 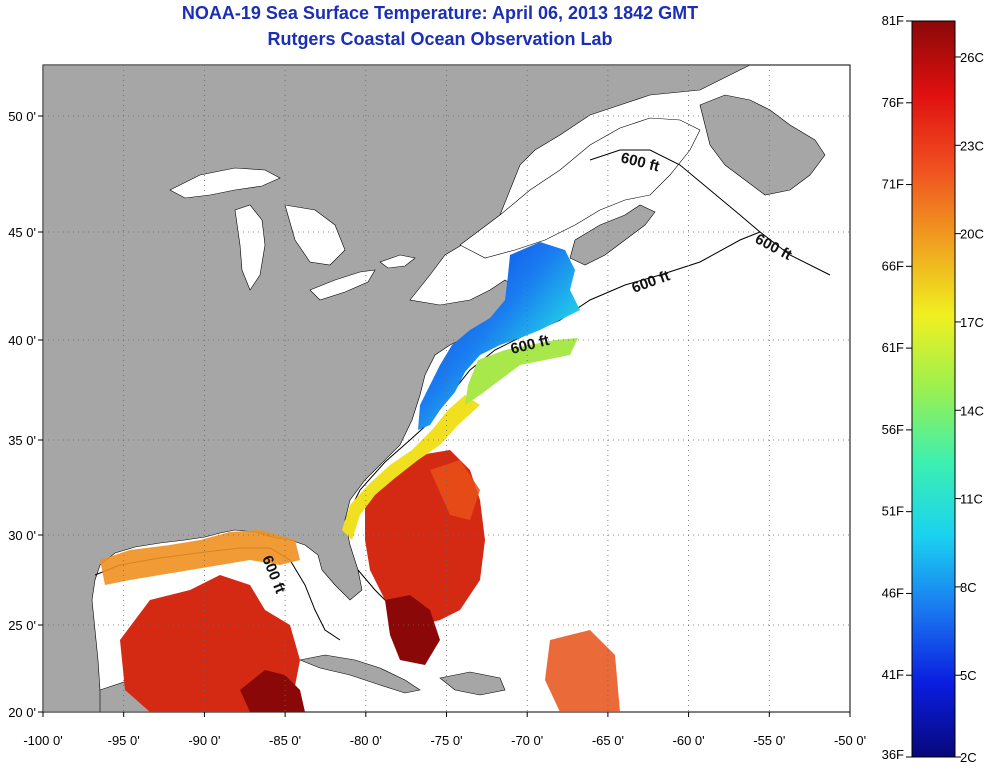 I want to click on sst-atlantic-scatter, so click(x=525, y=586).